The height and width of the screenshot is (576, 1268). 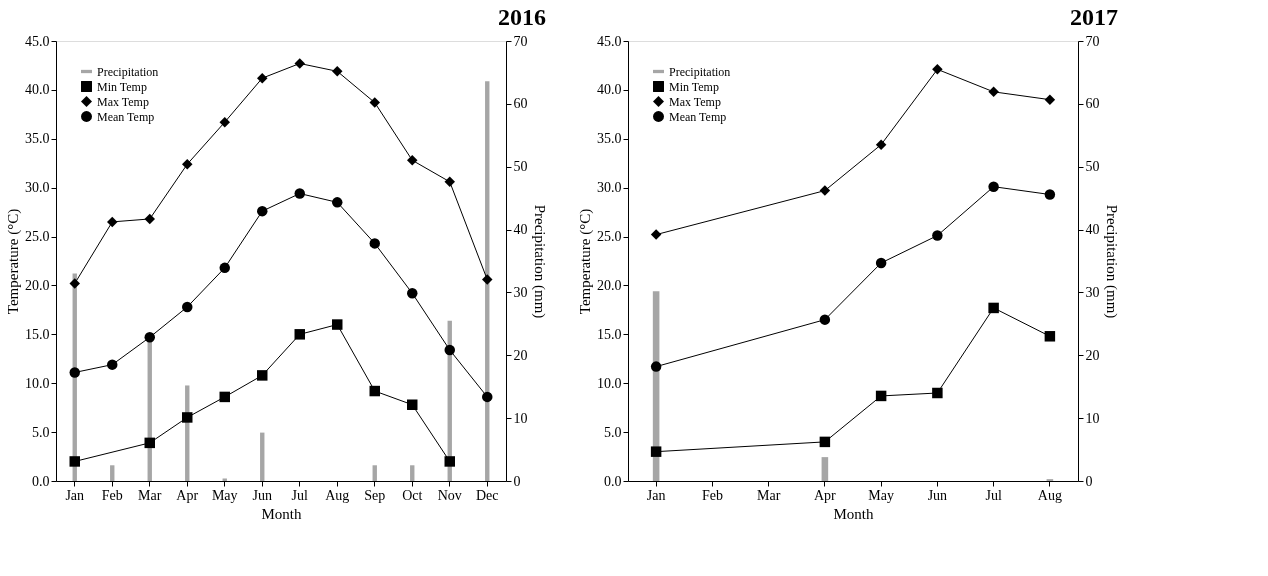 What do you see at coordinates (1094, 17) in the screenshot?
I see `chart-title: 2017` at bounding box center [1094, 17].